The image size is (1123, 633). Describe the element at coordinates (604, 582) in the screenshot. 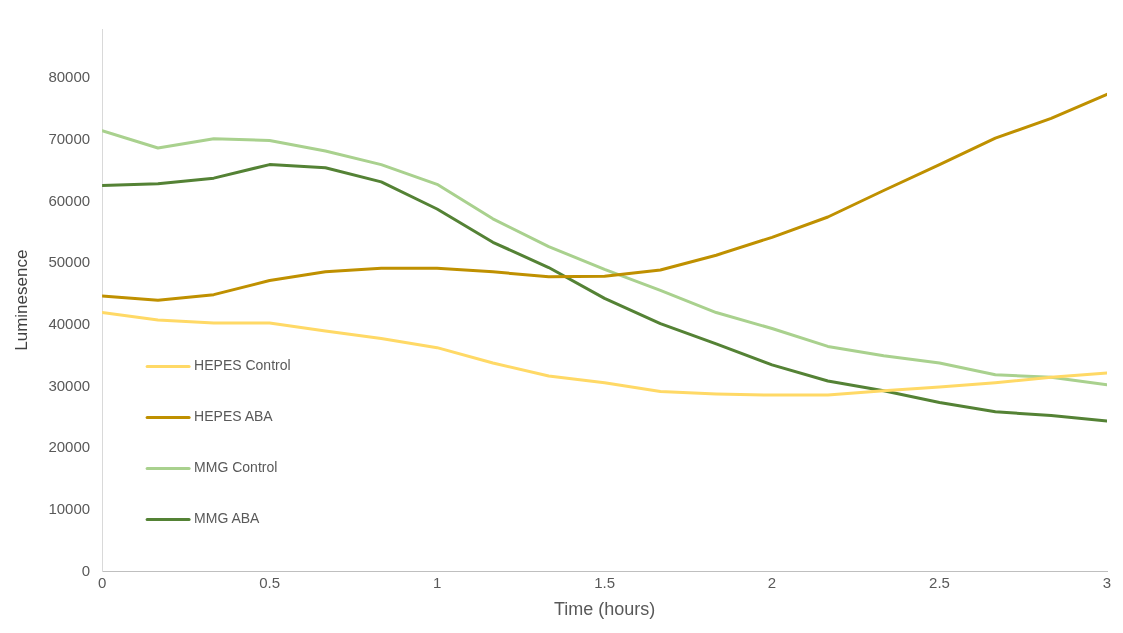

I see `x-tick-label: 1.5` at that location.